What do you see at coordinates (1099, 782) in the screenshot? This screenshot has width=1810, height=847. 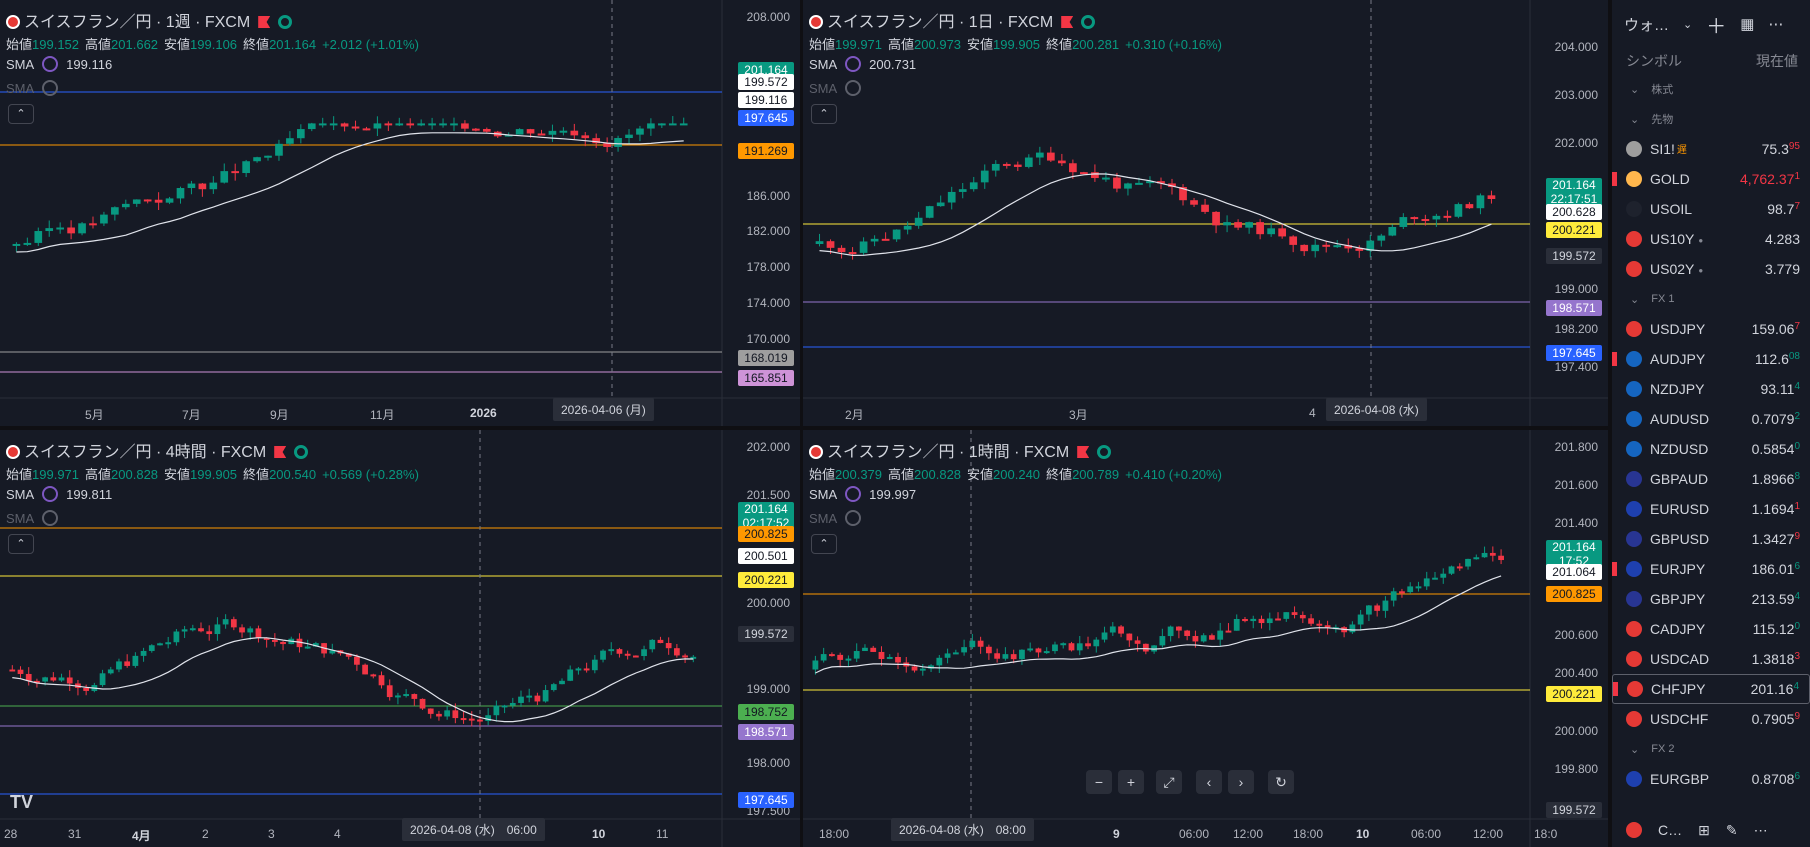 I see `zoom-out-button: −` at bounding box center [1099, 782].